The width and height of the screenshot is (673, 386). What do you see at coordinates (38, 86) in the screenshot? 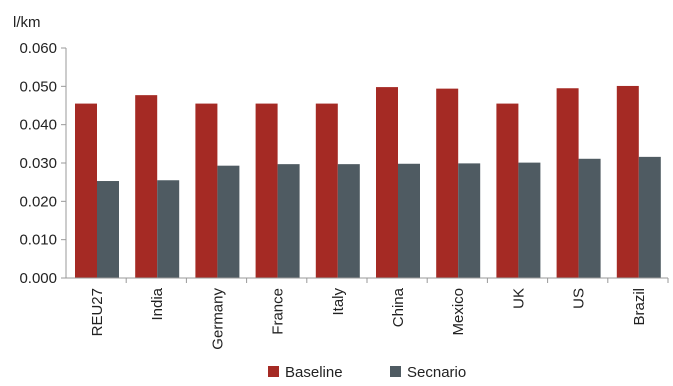
I see `y-tick-label: 0.050` at bounding box center [38, 86].